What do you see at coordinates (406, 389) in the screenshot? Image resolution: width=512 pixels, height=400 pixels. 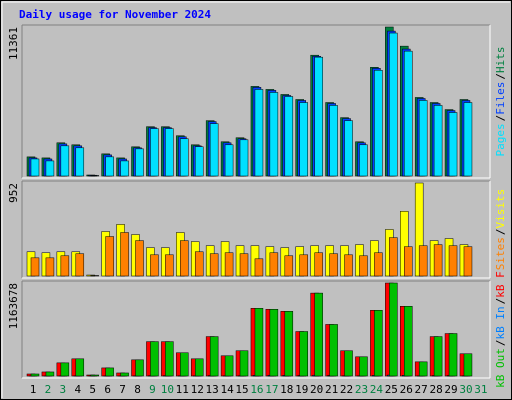 I see `x-tick-label: 26` at bounding box center [406, 389].